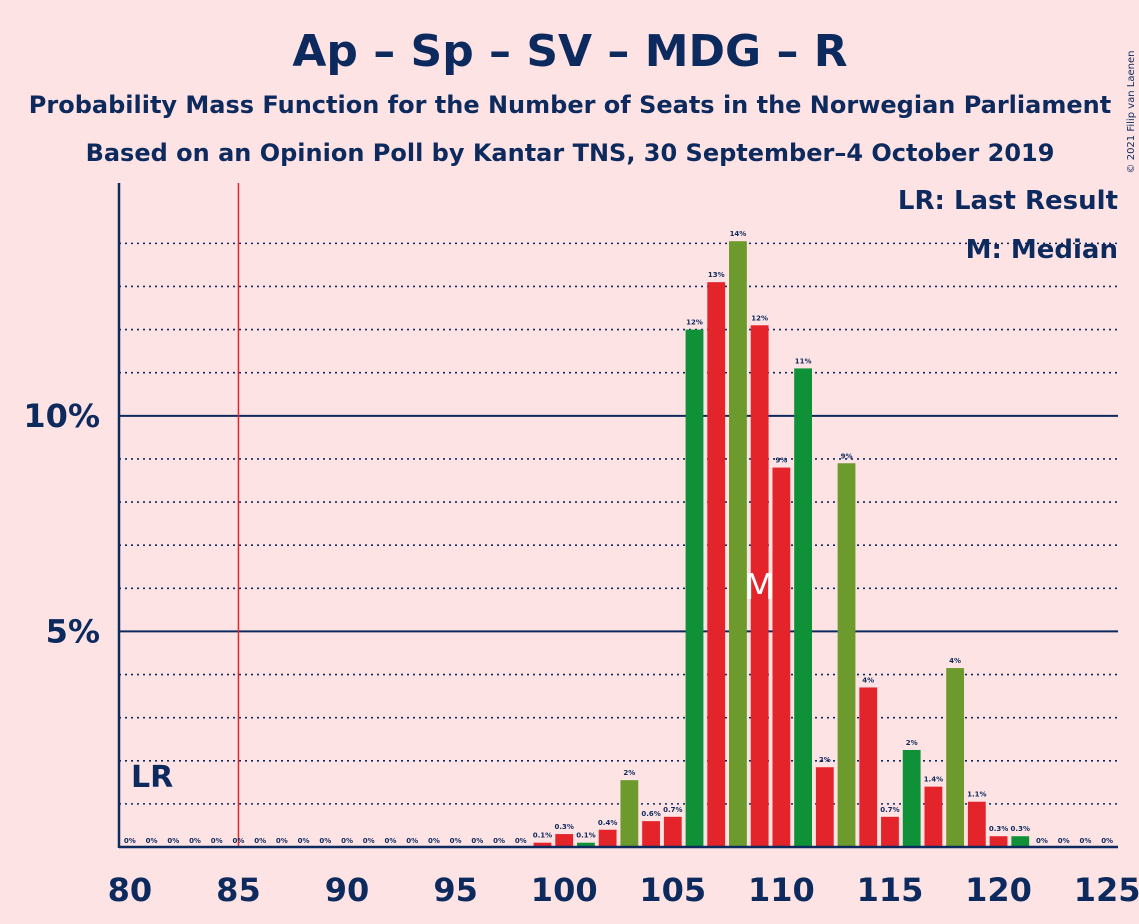  What do you see at coordinates (781, 890) in the screenshot?
I see `x-tick-label: 110` at bounding box center [781, 890].